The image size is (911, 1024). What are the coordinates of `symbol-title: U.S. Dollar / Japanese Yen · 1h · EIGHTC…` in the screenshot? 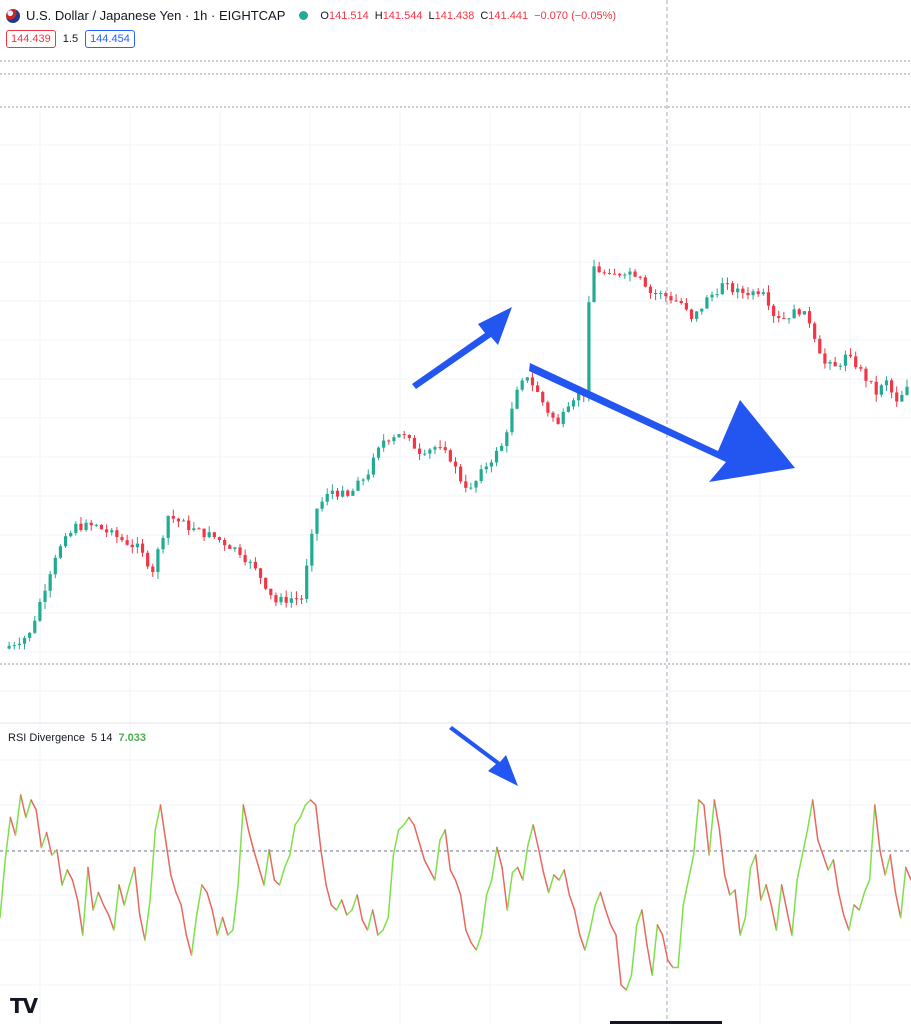 It's located at (156, 15).